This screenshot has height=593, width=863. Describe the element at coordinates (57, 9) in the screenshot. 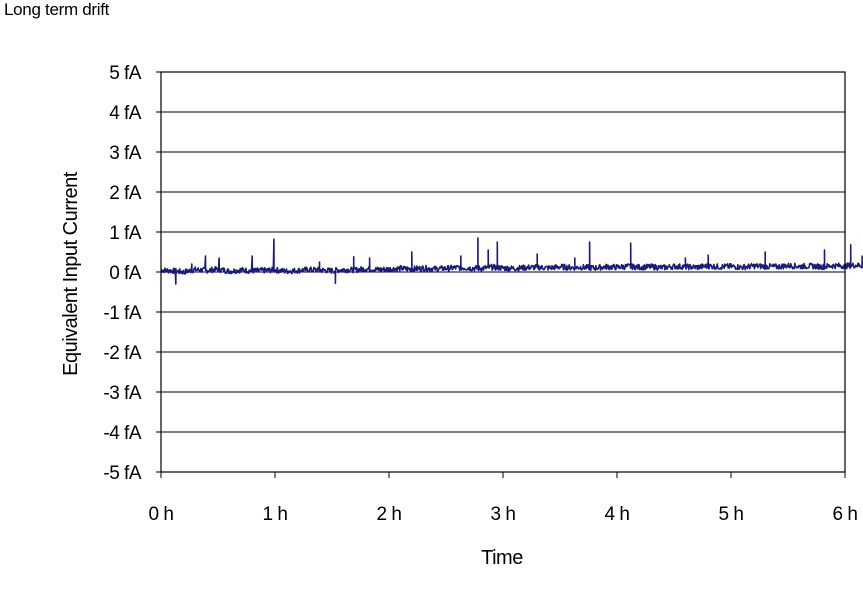

I see `chart-title: Long term drift` at that location.